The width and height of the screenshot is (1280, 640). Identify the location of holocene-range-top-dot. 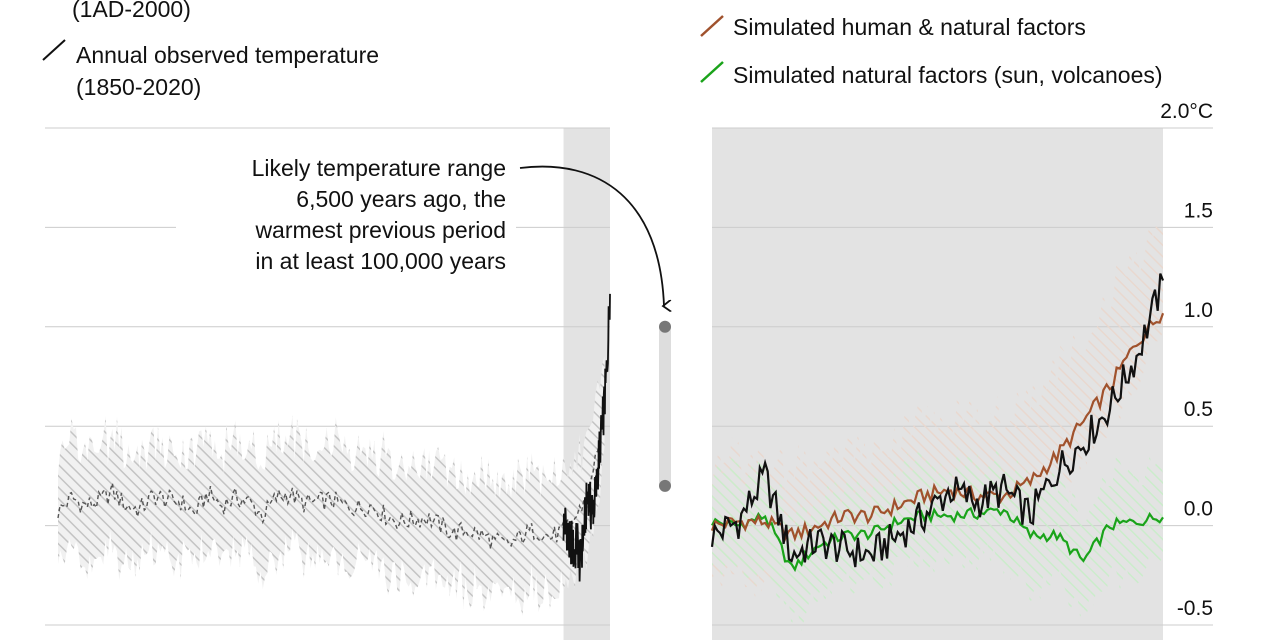
(665, 326).